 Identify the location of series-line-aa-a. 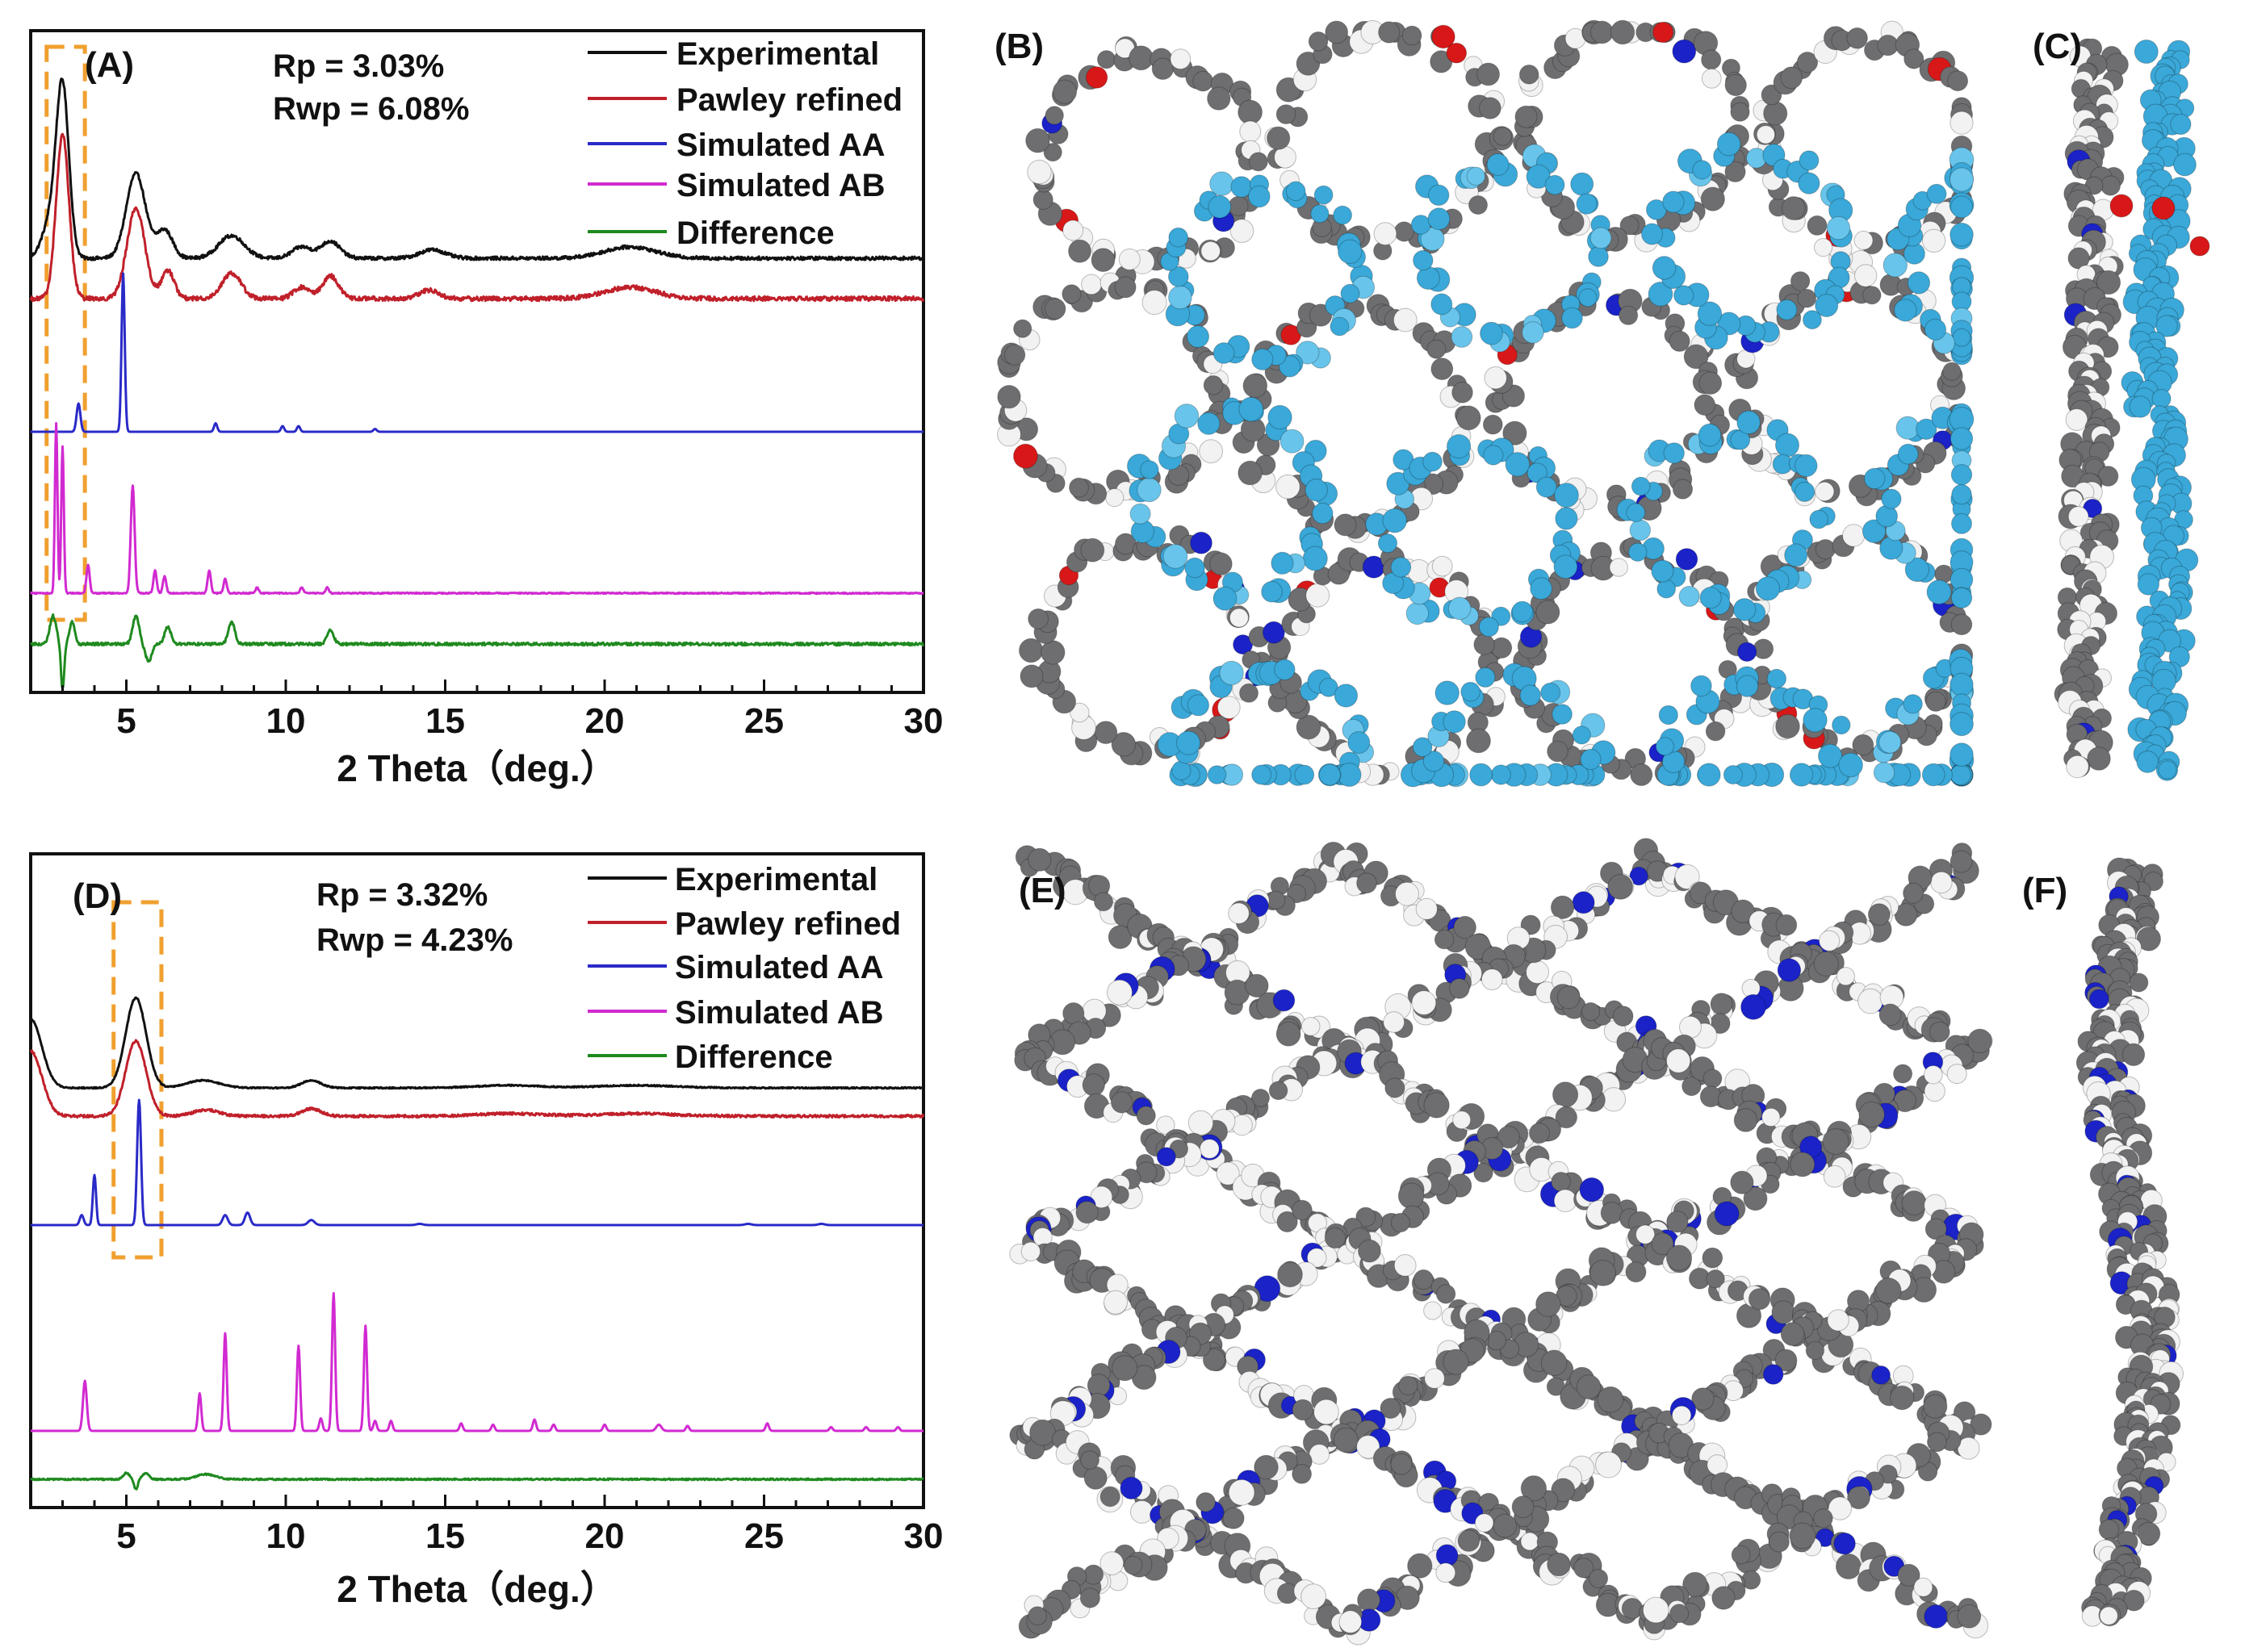
(477, 352).